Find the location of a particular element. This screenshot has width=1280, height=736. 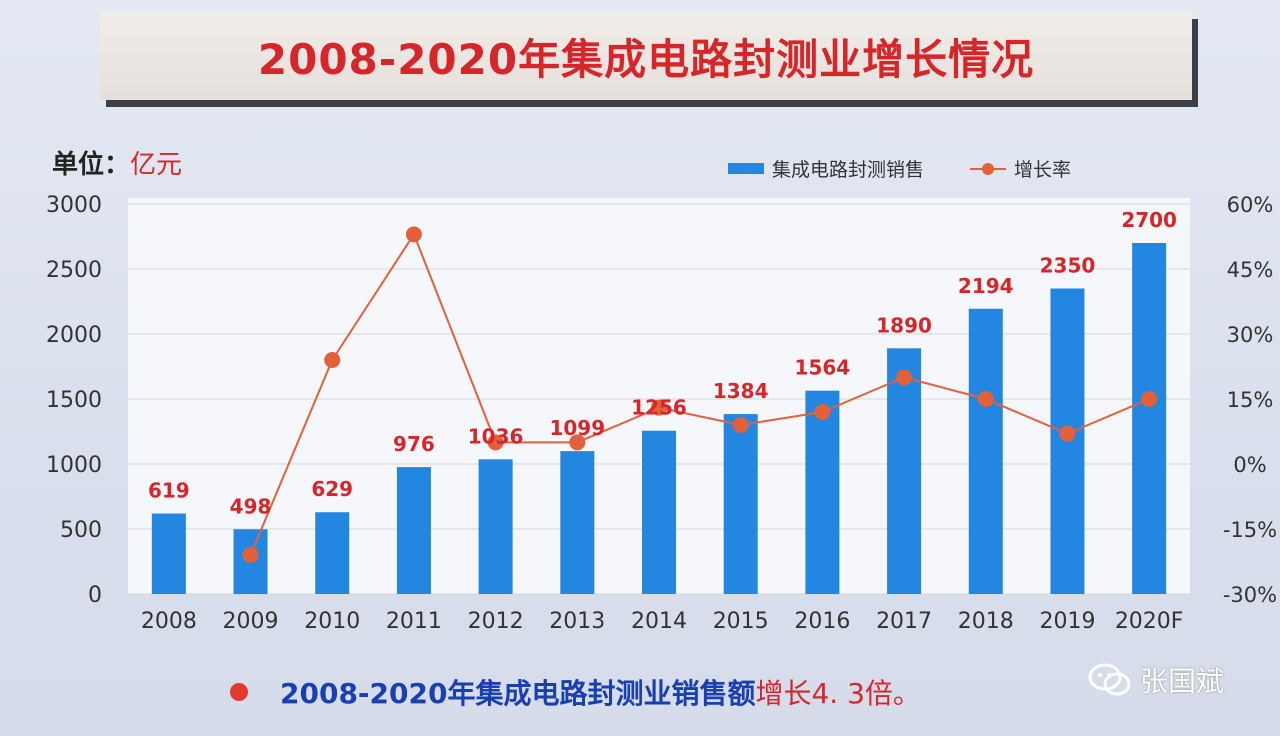

unit-prefix: 单位： is located at coordinates (91, 165).